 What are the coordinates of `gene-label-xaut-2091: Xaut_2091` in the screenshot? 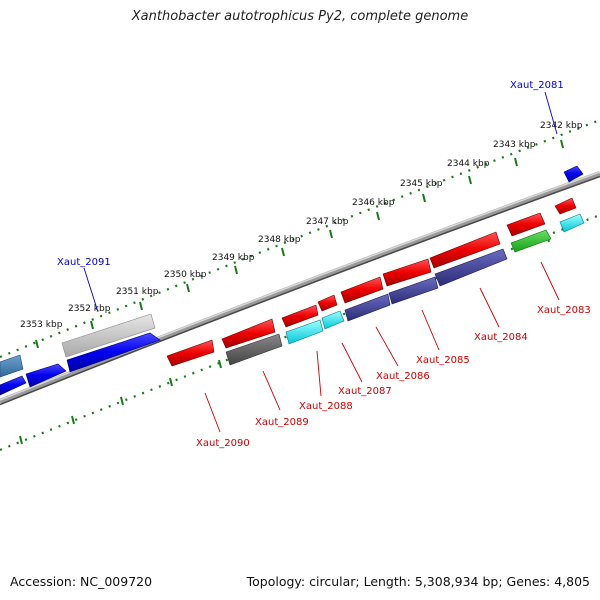 It's located at (84, 262).